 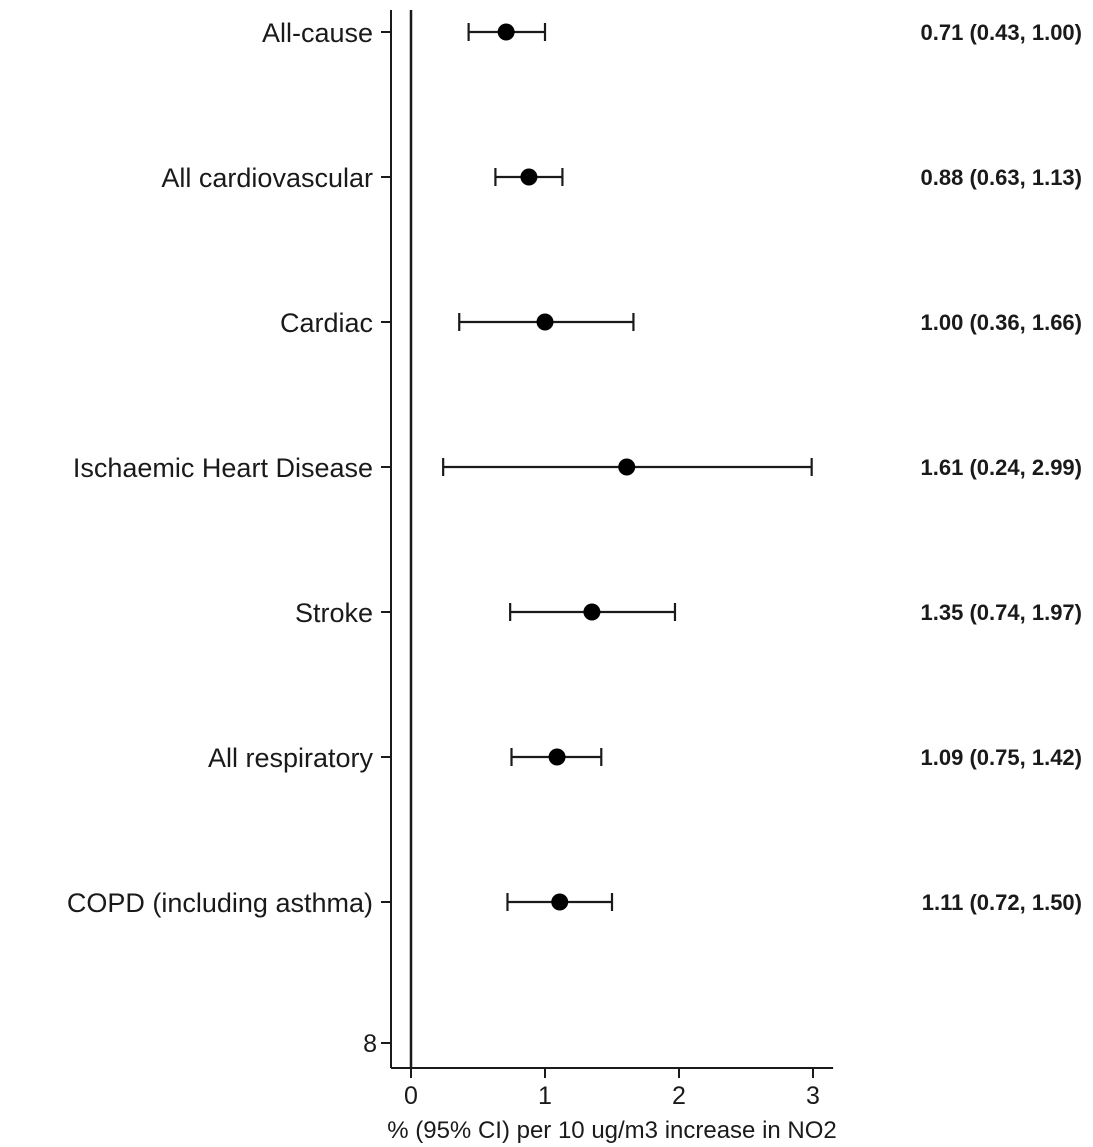 I want to click on forest-row: COPD (including asthma) 1.11 (0.72, 1.50), so click(x=574, y=903).